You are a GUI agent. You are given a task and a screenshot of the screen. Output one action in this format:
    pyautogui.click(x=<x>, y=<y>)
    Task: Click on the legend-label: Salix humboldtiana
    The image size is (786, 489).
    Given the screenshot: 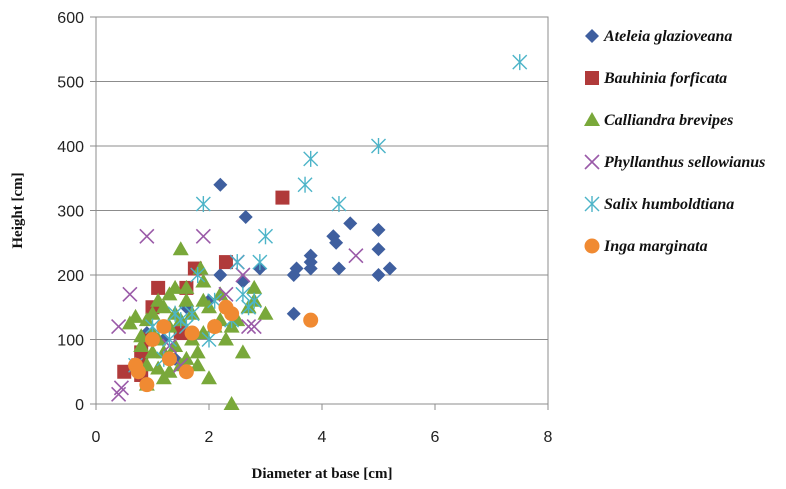 What is the action you would take?
    pyautogui.click(x=669, y=204)
    